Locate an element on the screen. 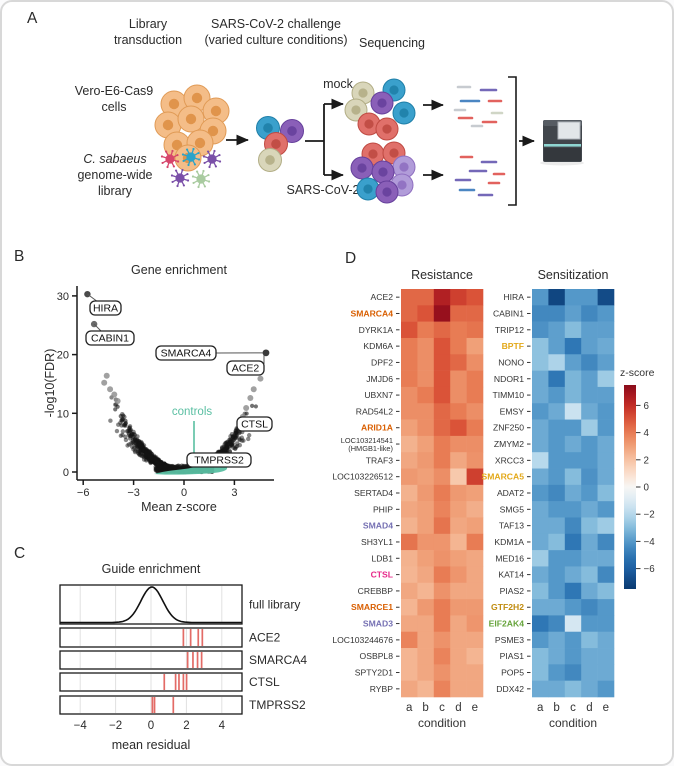 The height and width of the screenshot is (766, 674). svg-text: JMJD6 is located at coordinates (379, 379).